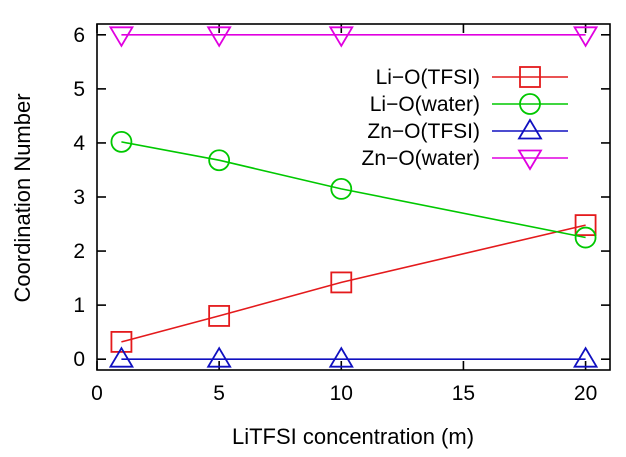  What do you see at coordinates (219, 393) in the screenshot?
I see `x-tick-label: 5` at bounding box center [219, 393].